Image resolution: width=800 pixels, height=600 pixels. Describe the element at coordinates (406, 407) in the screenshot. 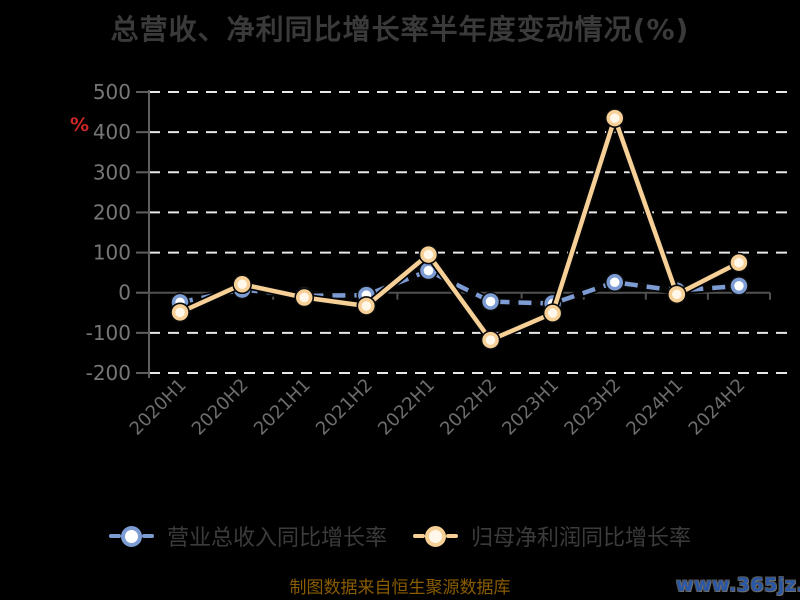

I see `x-tick-label-2022H1: 2022H1` at that location.